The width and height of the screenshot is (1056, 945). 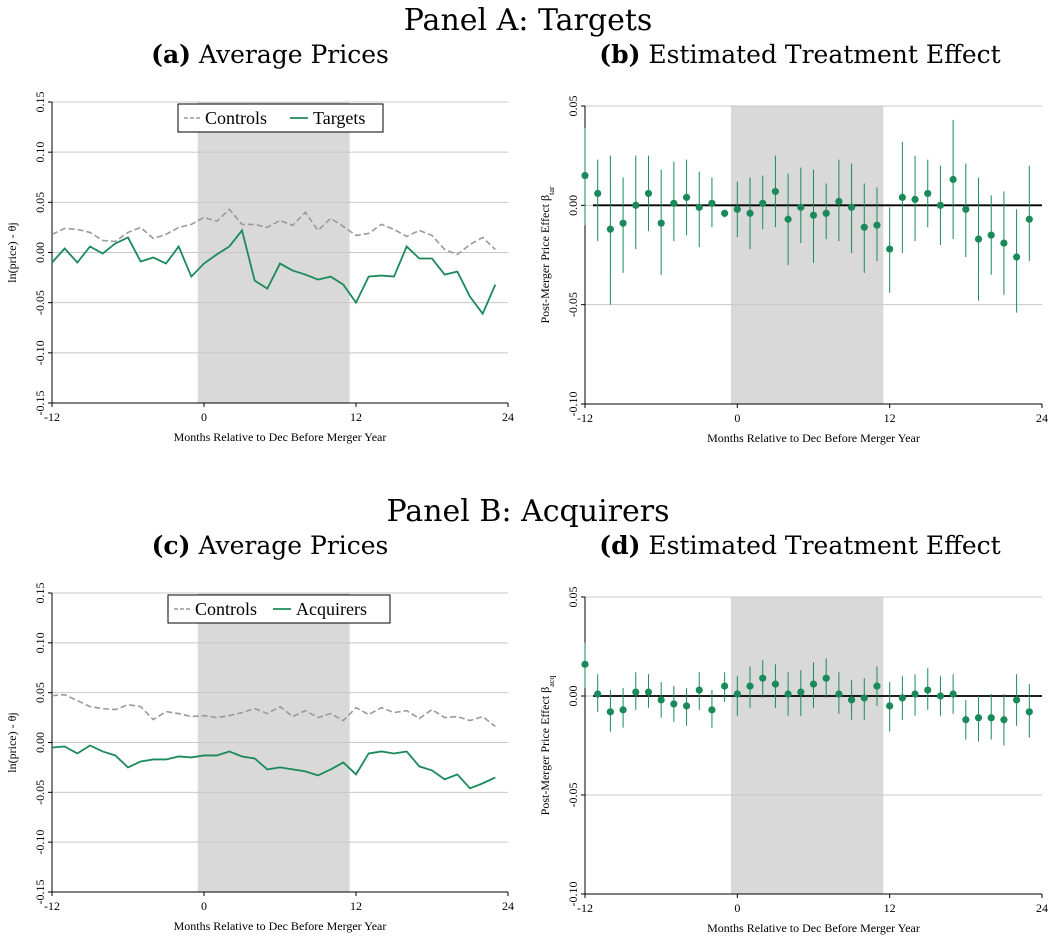 What do you see at coordinates (585, 418) in the screenshot?
I see `x-tick-label: -12` at bounding box center [585, 418].